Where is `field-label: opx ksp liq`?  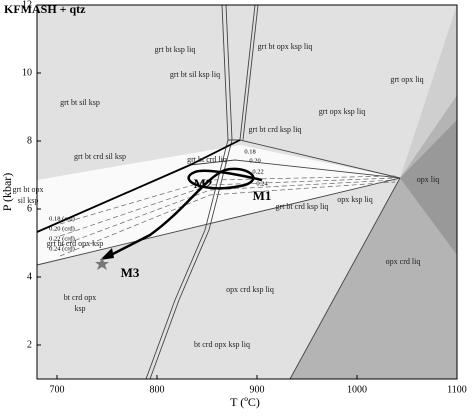 field-label: opx ksp liq is located at coordinates (355, 199).